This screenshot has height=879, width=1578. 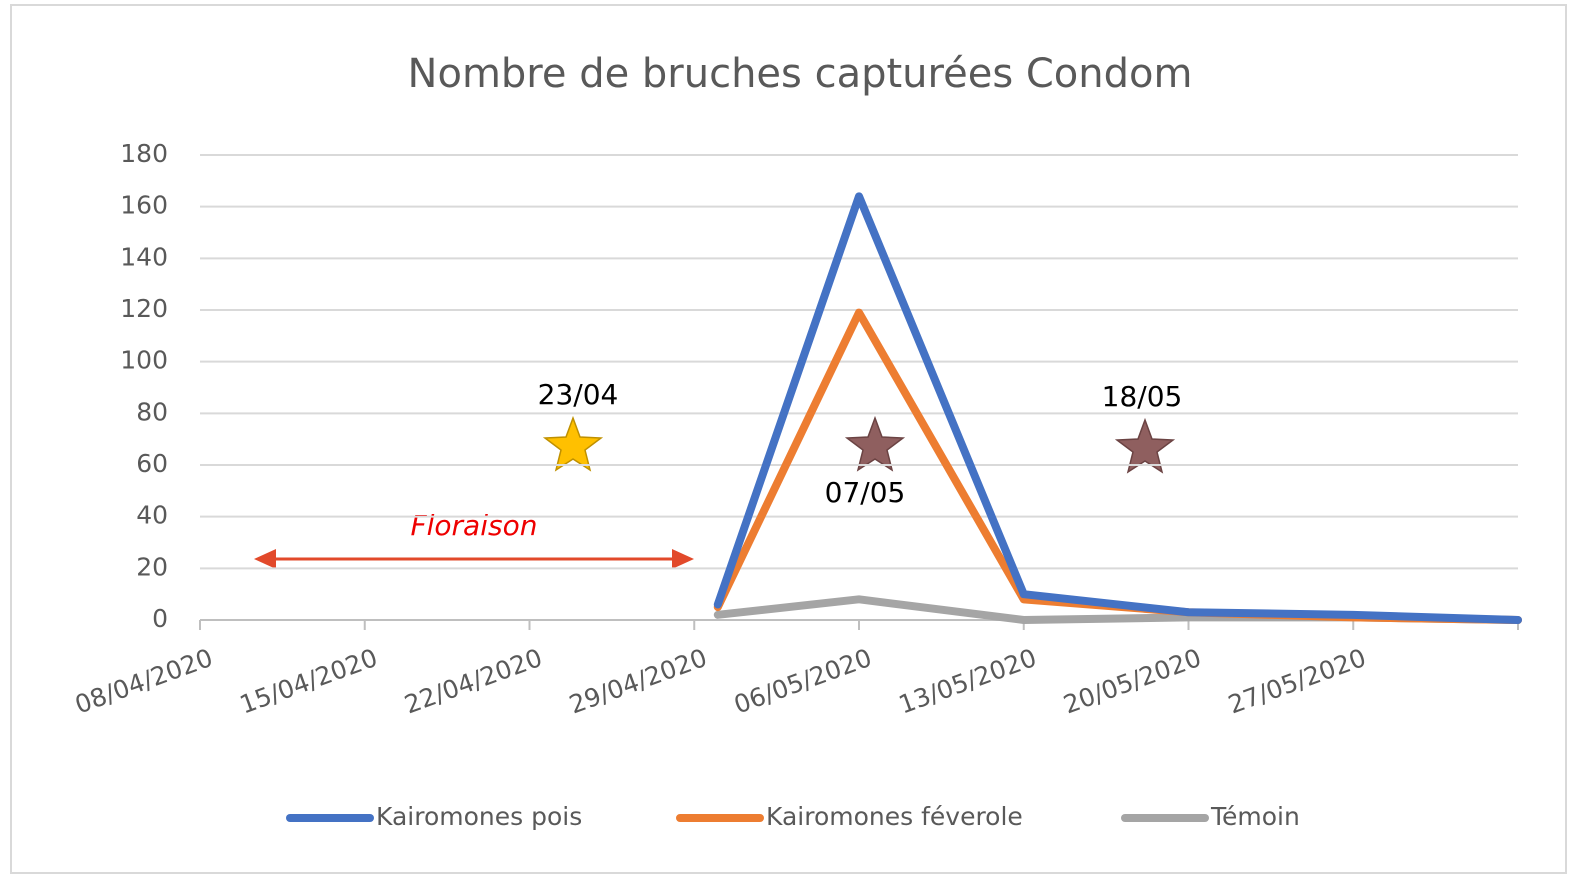 What do you see at coordinates (865, 492) in the screenshot?
I see `annotation: 07/05` at bounding box center [865, 492].